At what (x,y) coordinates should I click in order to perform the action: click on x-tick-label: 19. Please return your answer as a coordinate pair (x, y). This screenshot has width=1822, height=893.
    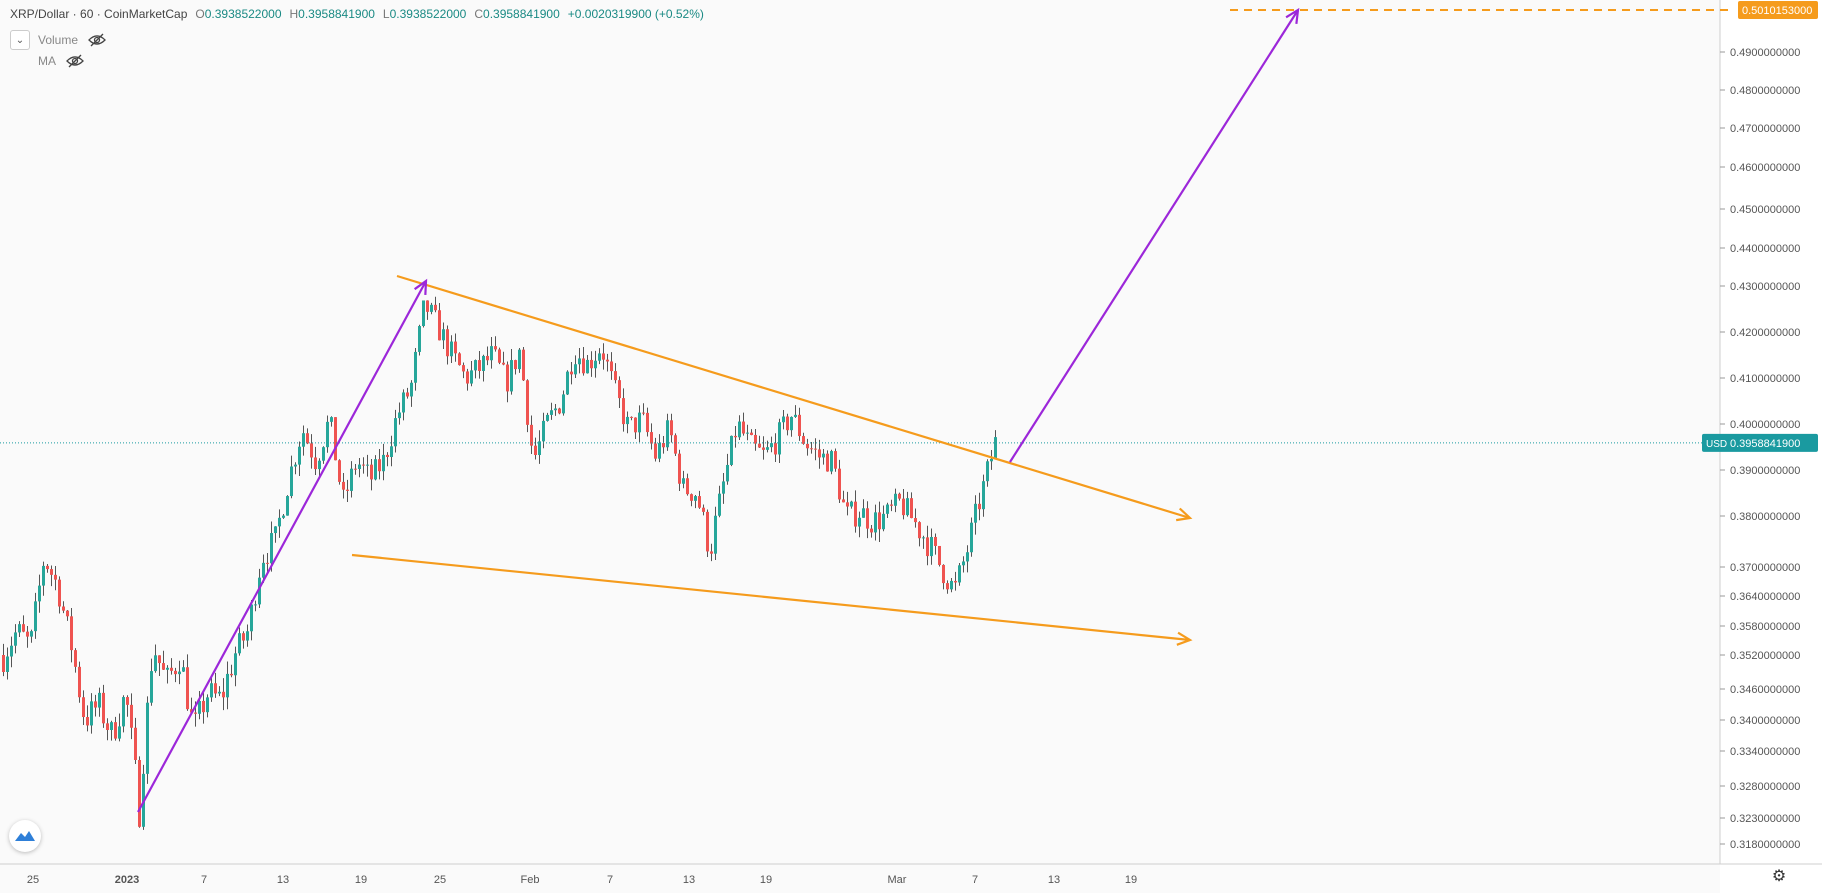
    Looking at the image, I should click on (361, 880).